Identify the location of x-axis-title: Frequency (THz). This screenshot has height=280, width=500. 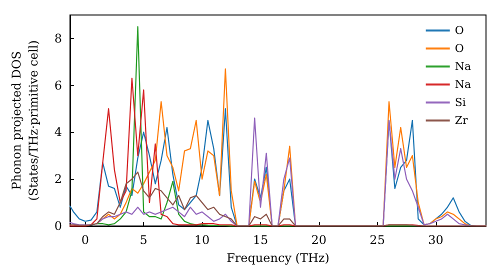
(278, 258).